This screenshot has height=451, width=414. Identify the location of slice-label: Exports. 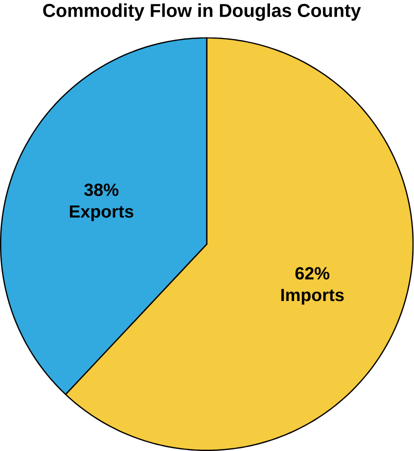
(102, 213).